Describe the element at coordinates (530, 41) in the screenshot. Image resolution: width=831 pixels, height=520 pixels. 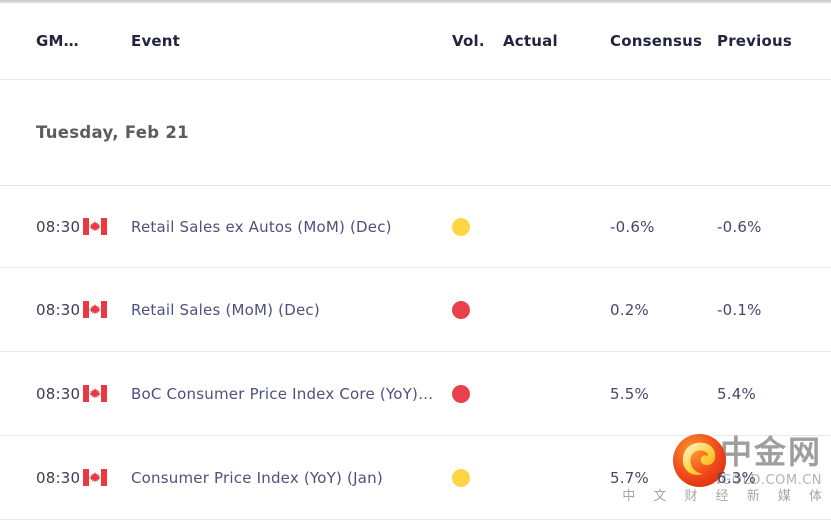
I see `column-header-actual: Actual` at that location.